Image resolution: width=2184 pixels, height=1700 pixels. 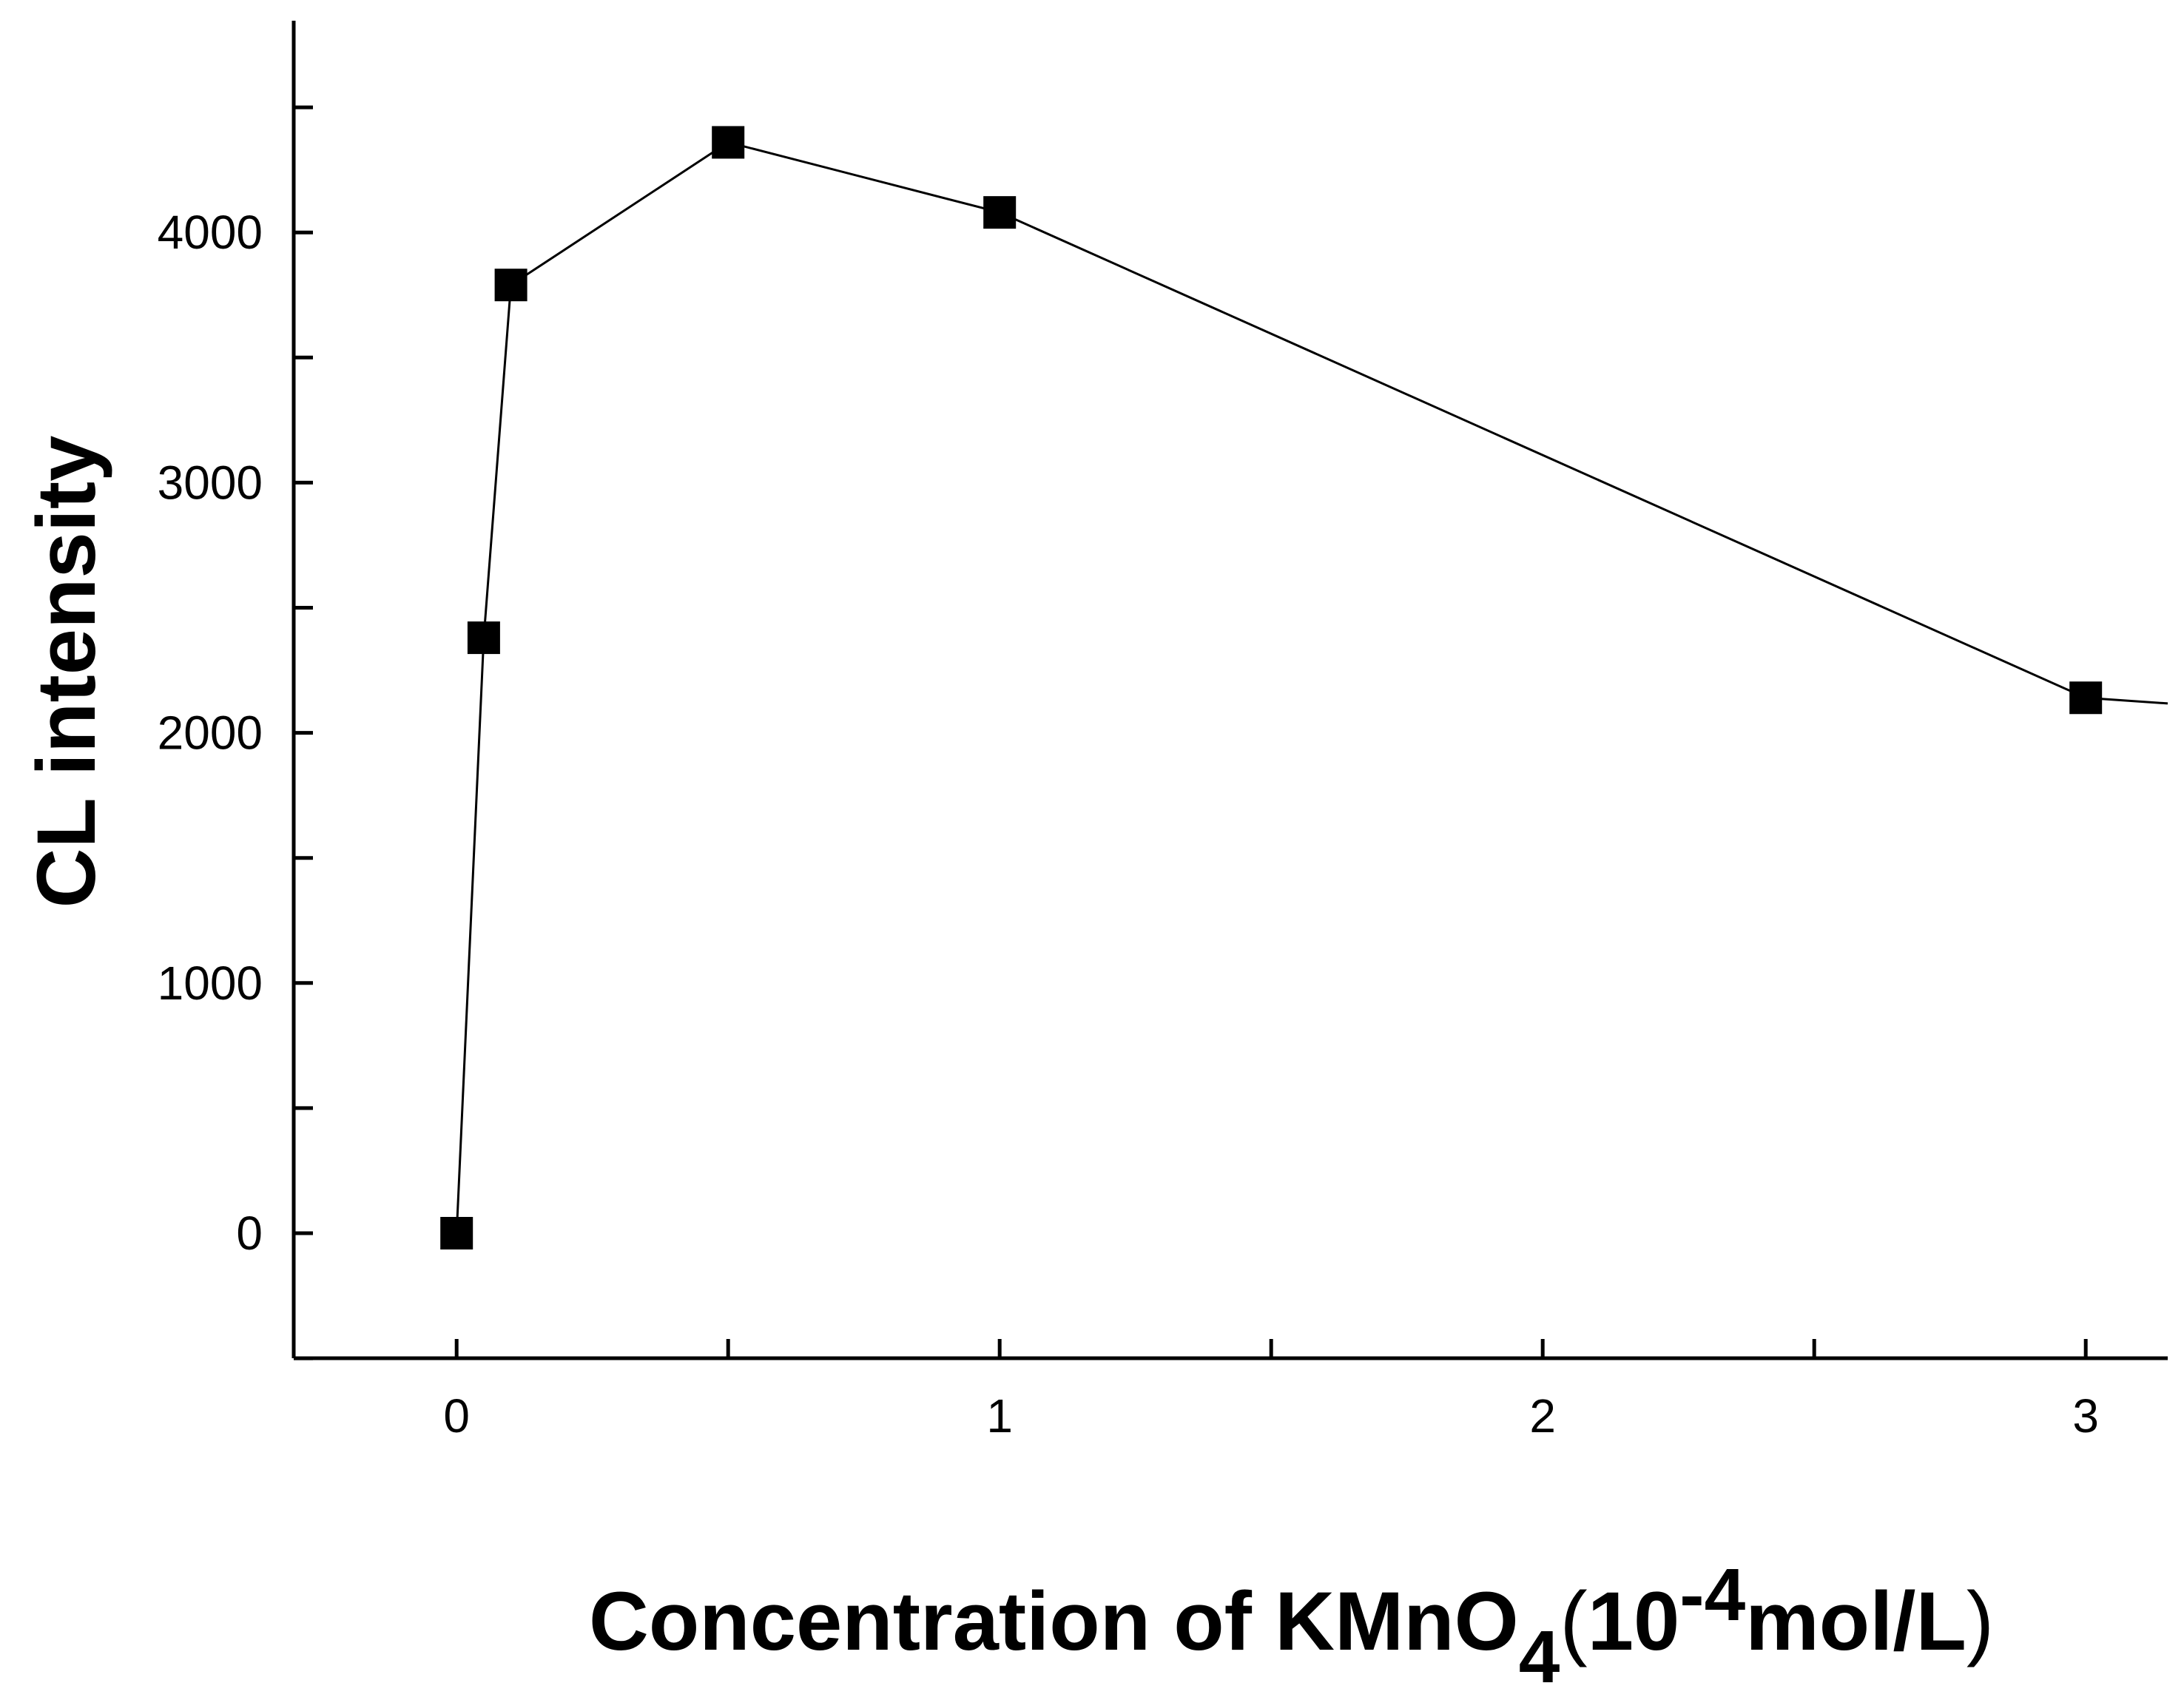 What do you see at coordinates (457, 1416) in the screenshot?
I see `x-tick-label: 0` at bounding box center [457, 1416].